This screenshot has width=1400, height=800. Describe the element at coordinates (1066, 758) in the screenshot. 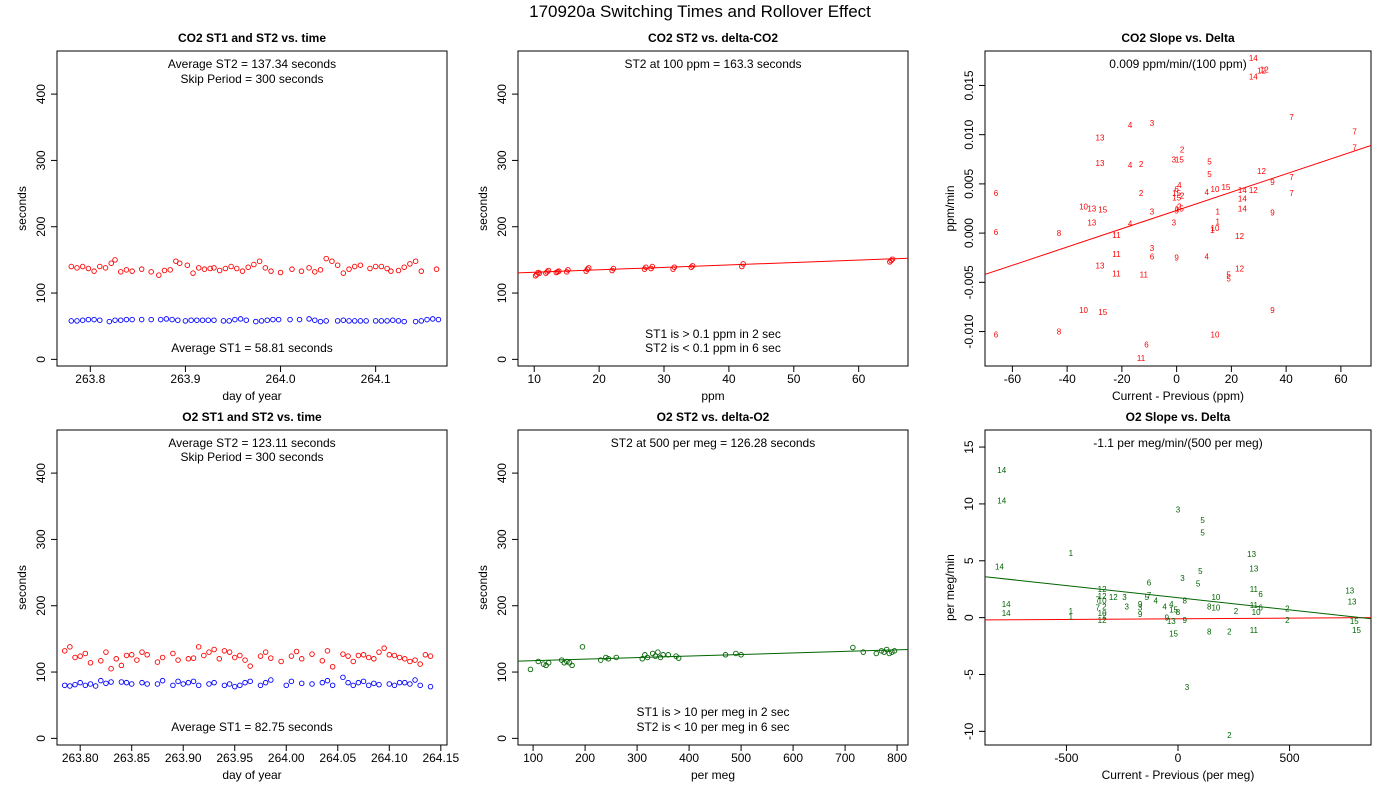

I see `x-tick-label: -500` at that location.